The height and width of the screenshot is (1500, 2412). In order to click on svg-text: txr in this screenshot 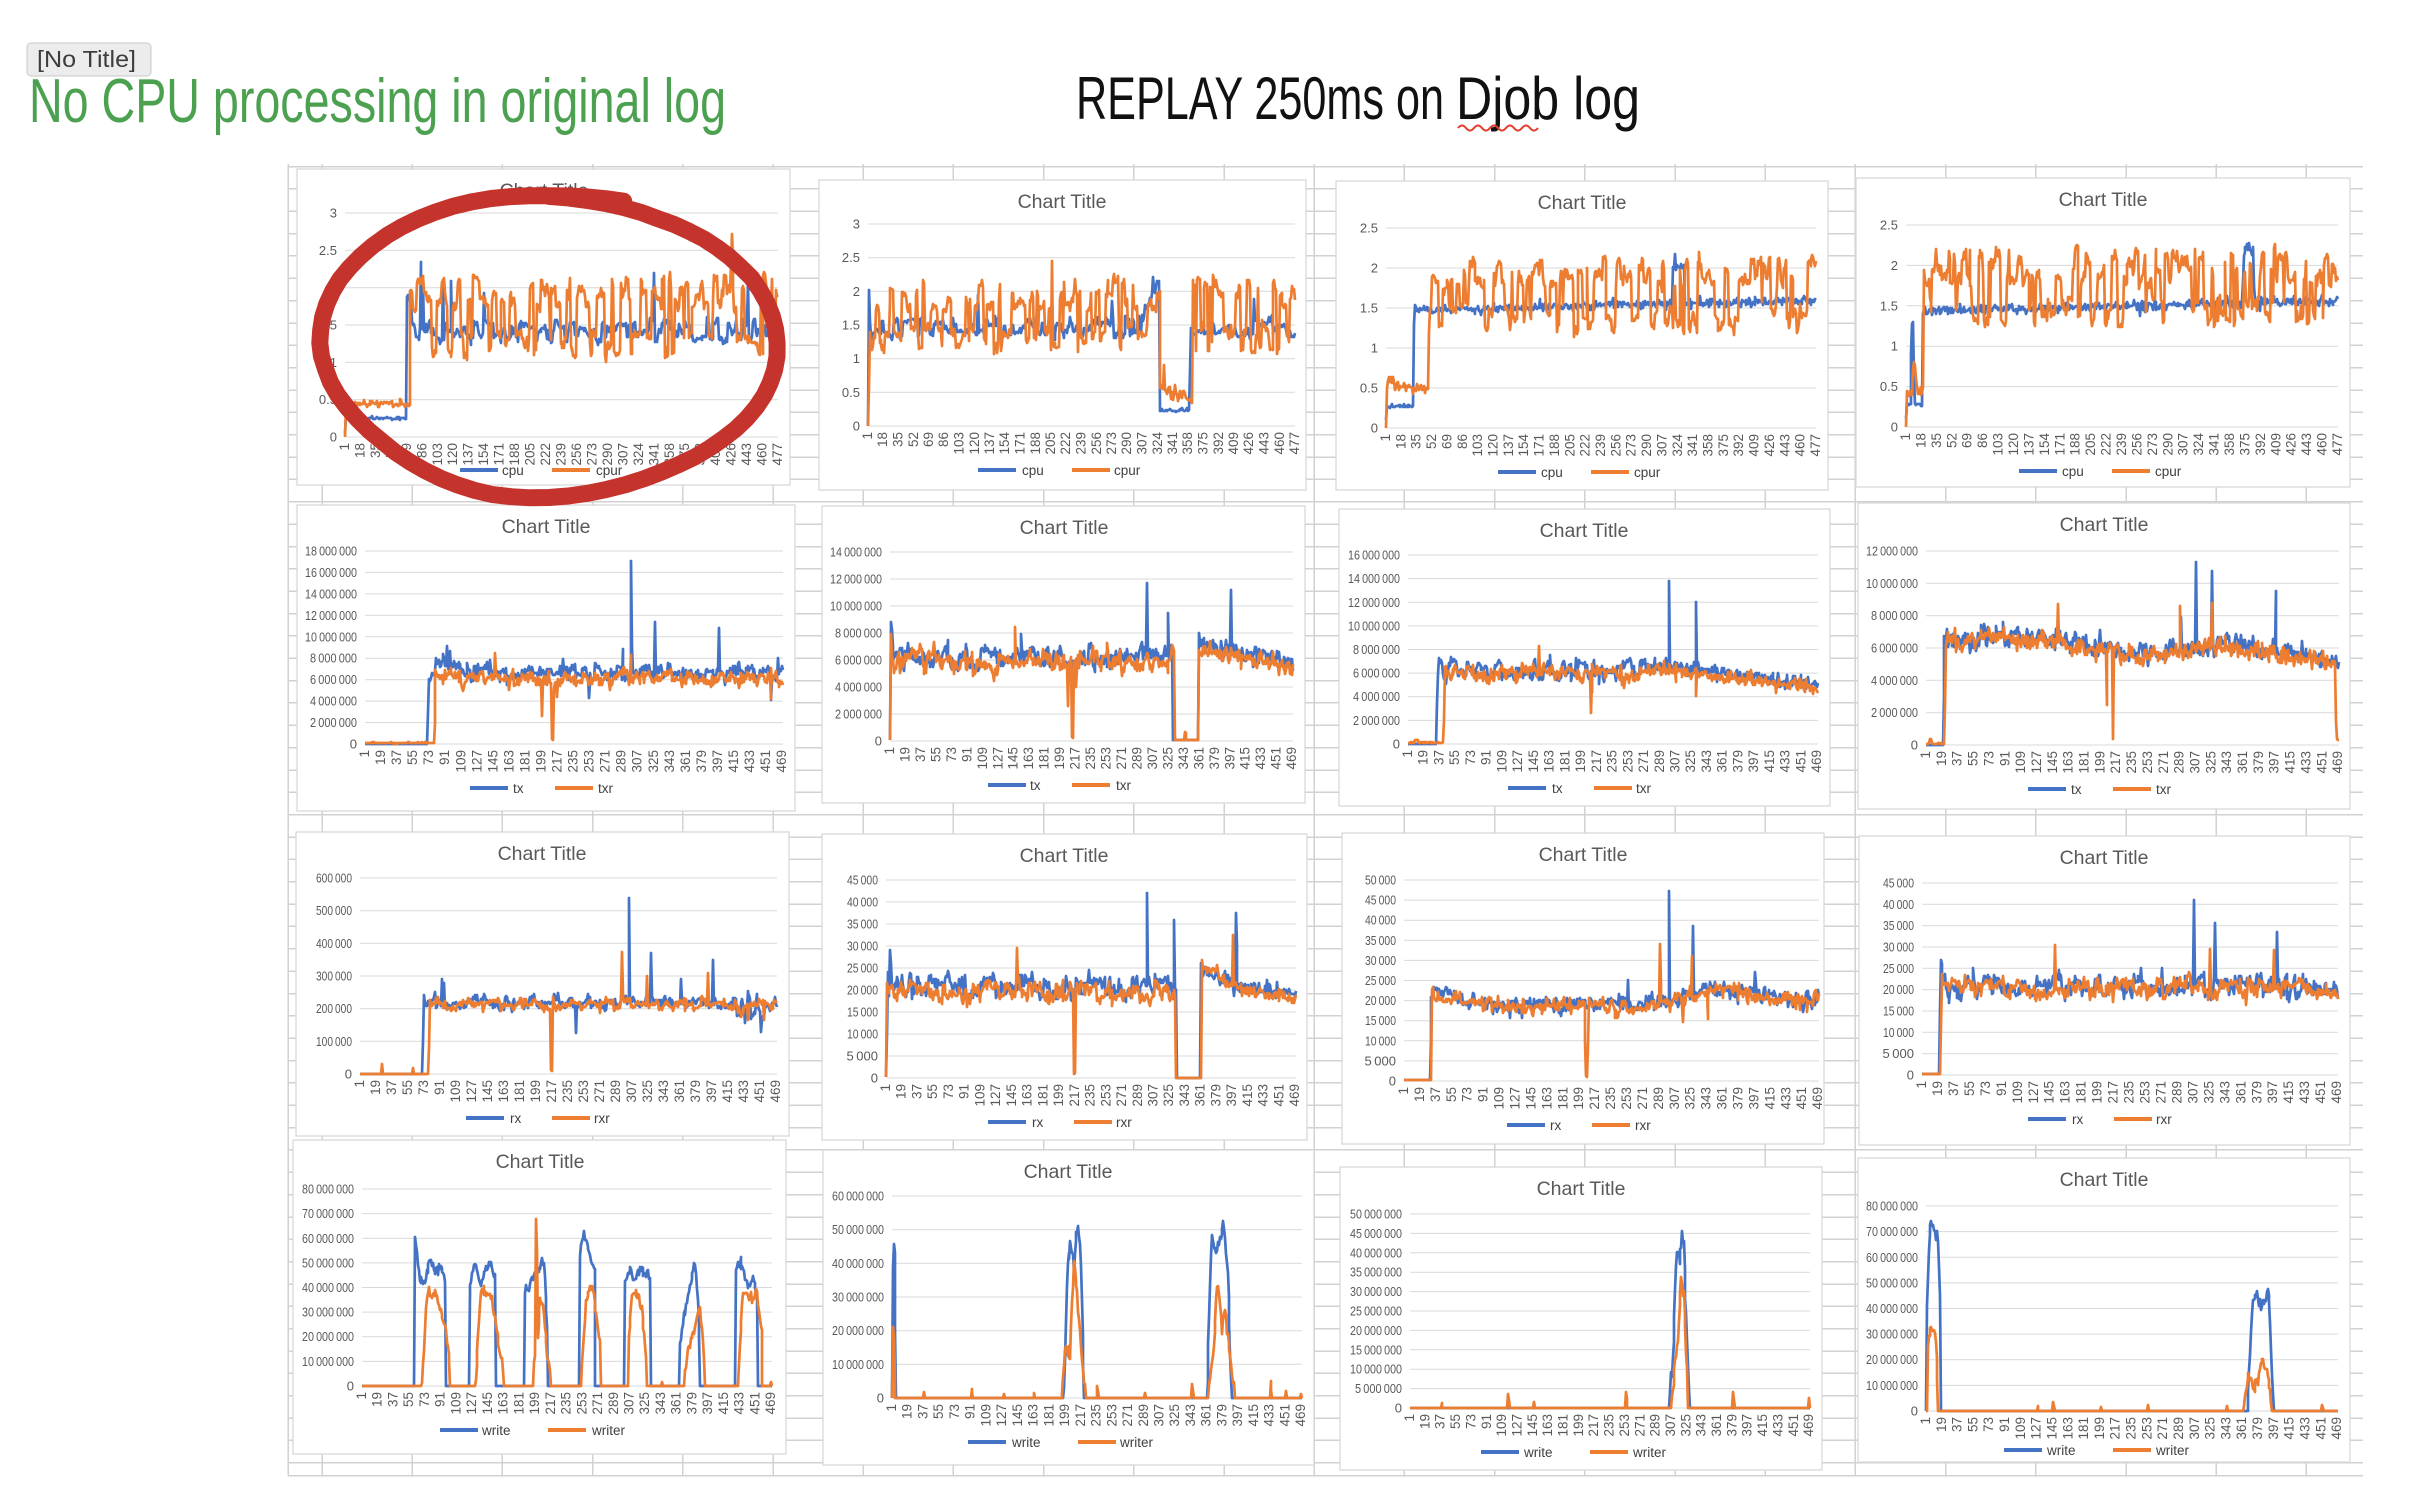, I will do `click(1644, 788)`.